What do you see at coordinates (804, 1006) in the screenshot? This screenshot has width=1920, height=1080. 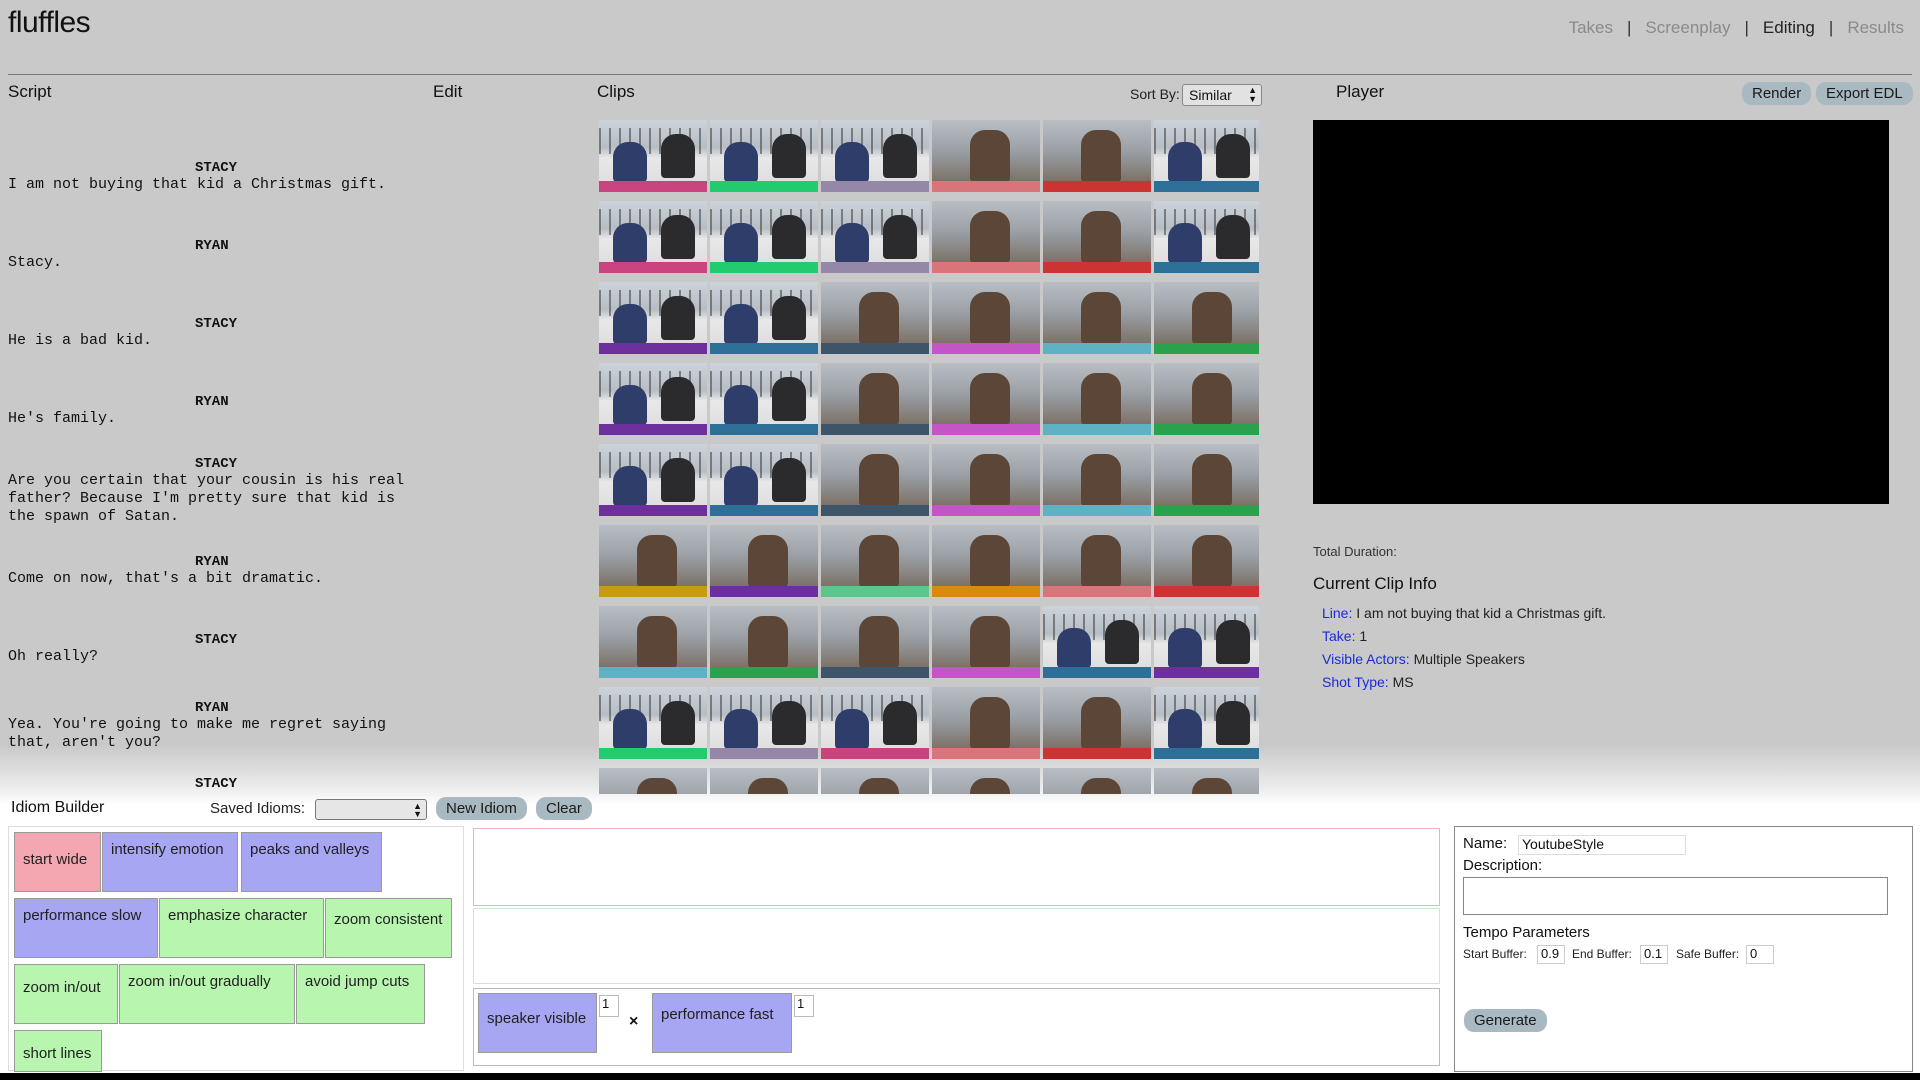 I see `rule-term-b-weight: 1` at bounding box center [804, 1006].